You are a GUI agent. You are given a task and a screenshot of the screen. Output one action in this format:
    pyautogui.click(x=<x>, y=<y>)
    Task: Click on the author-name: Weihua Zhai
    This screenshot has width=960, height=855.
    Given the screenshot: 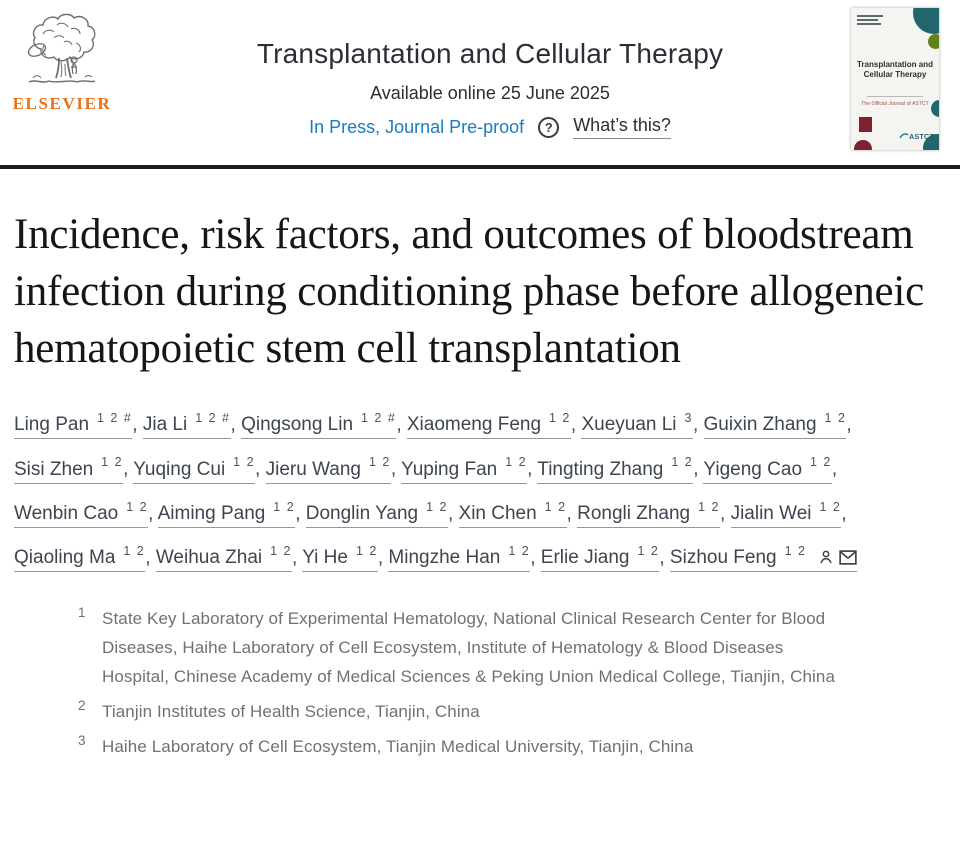 What is the action you would take?
    pyautogui.click(x=209, y=558)
    